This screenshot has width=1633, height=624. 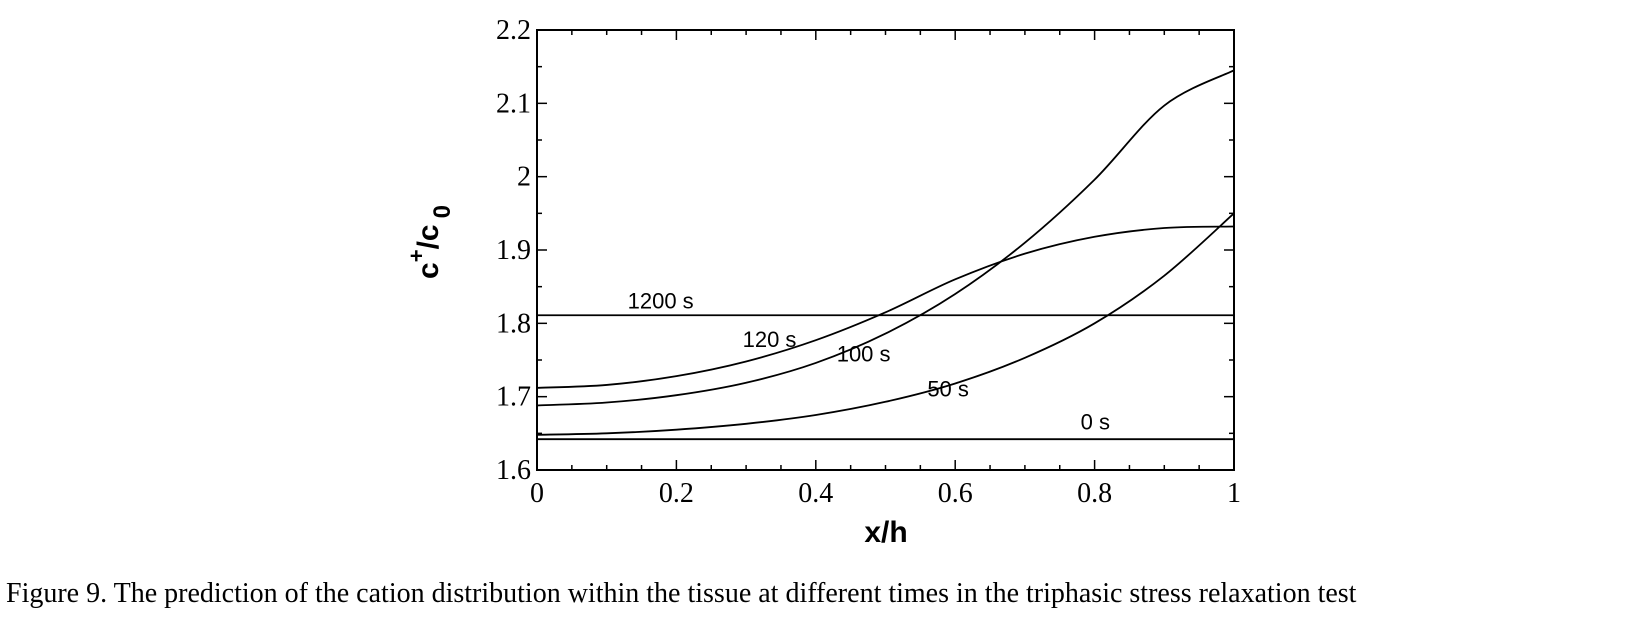 I want to click on y-axis-title: c+/c 0, so click(x=430, y=242).